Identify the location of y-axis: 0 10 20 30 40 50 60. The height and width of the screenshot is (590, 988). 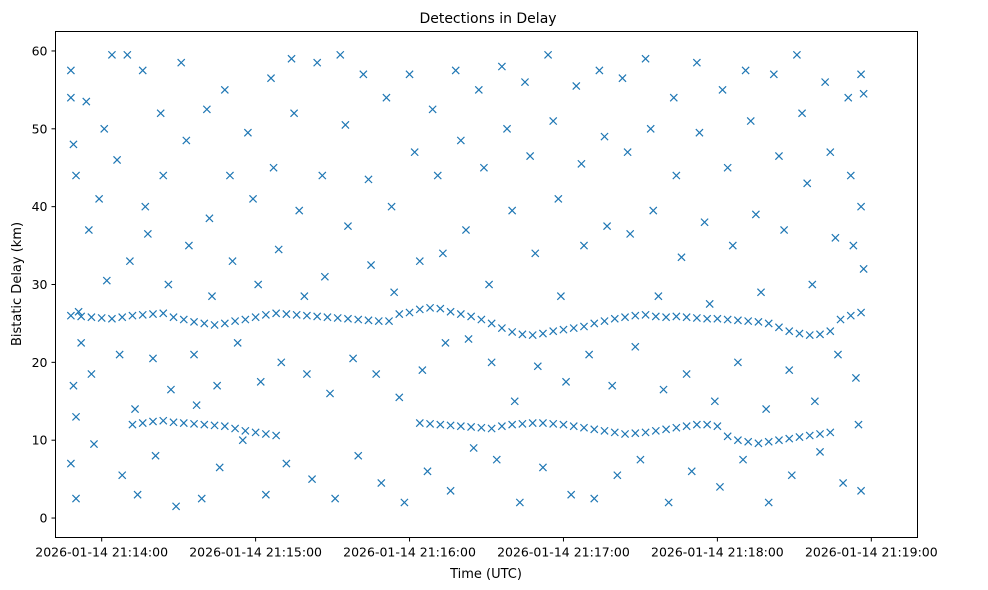
(44, 284).